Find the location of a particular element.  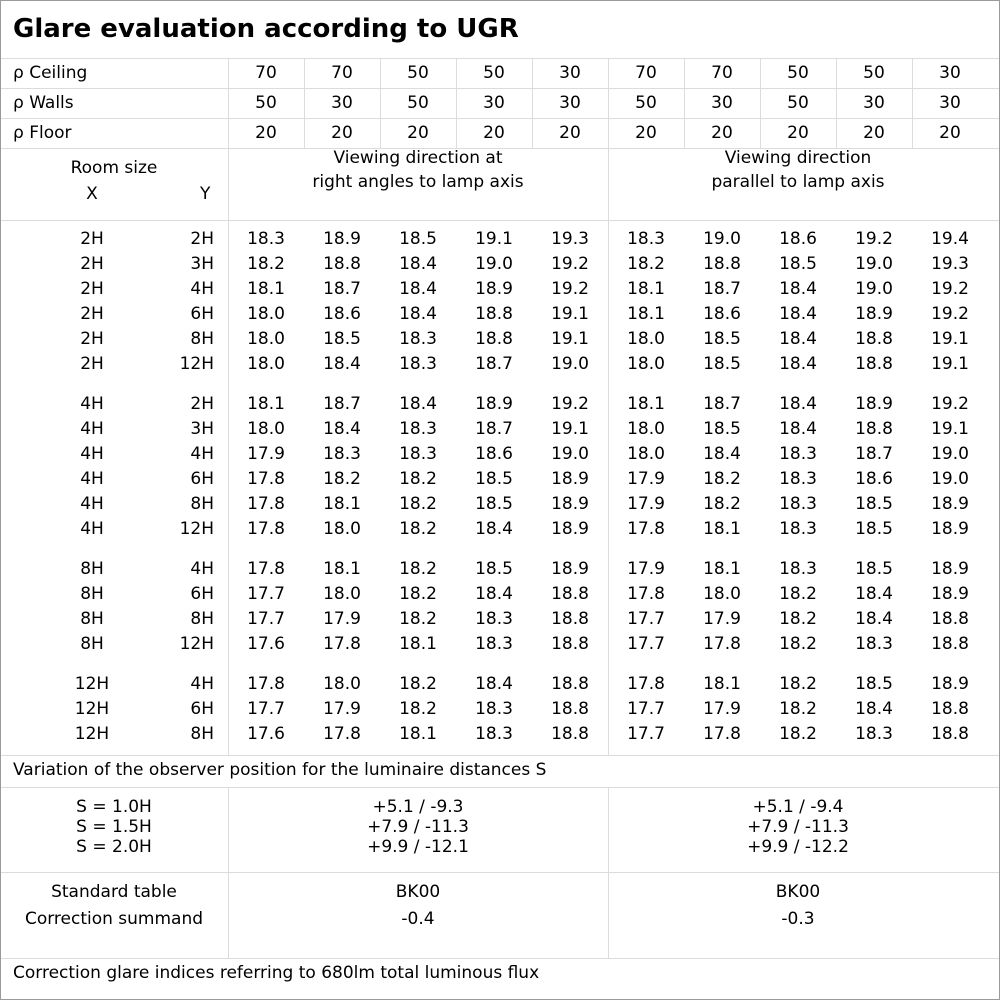

ugr-value: 18.6 is located at coordinates (494, 454).